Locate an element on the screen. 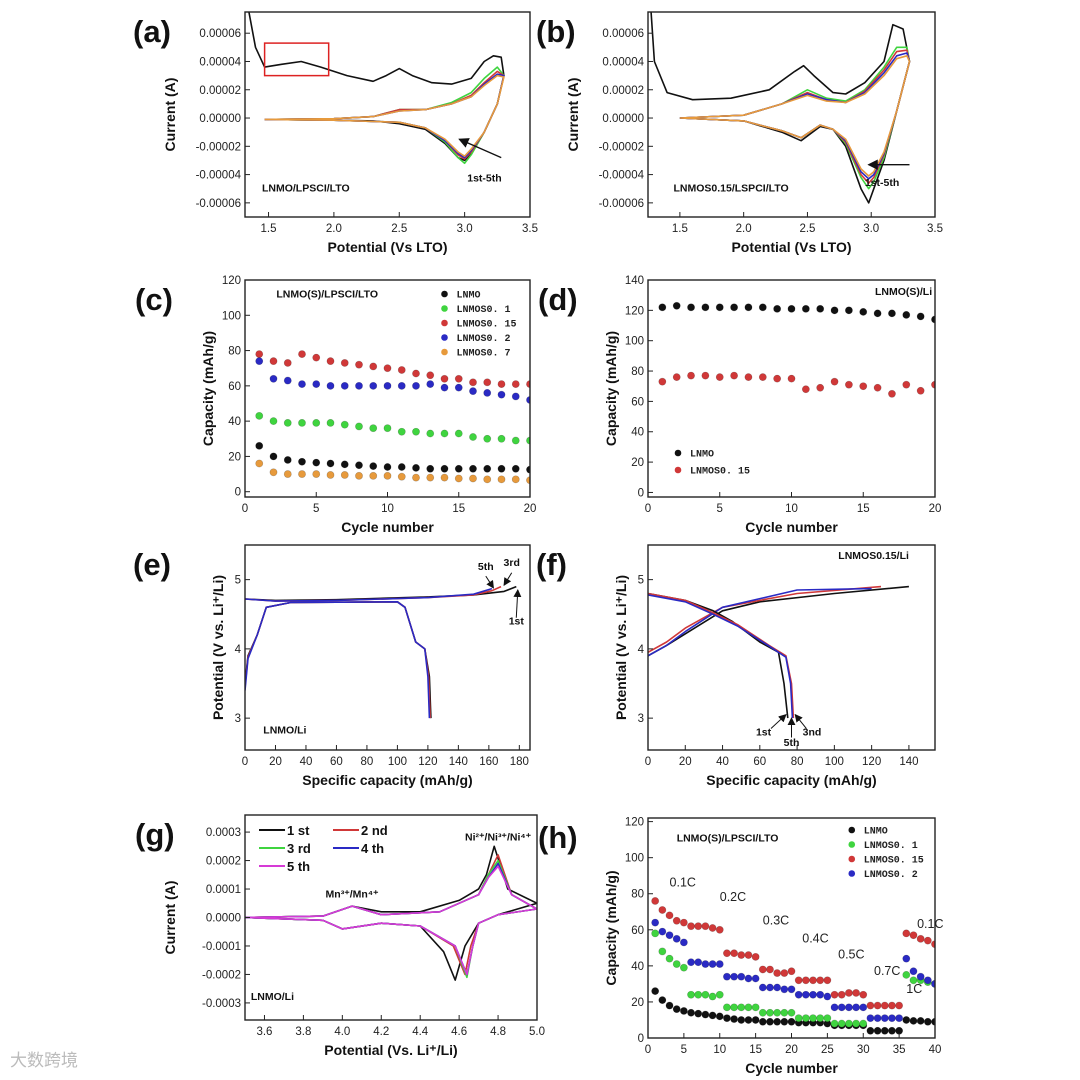 The width and height of the screenshot is (1080, 1080). y-tick-label: 0.00000 is located at coordinates (220, 119).